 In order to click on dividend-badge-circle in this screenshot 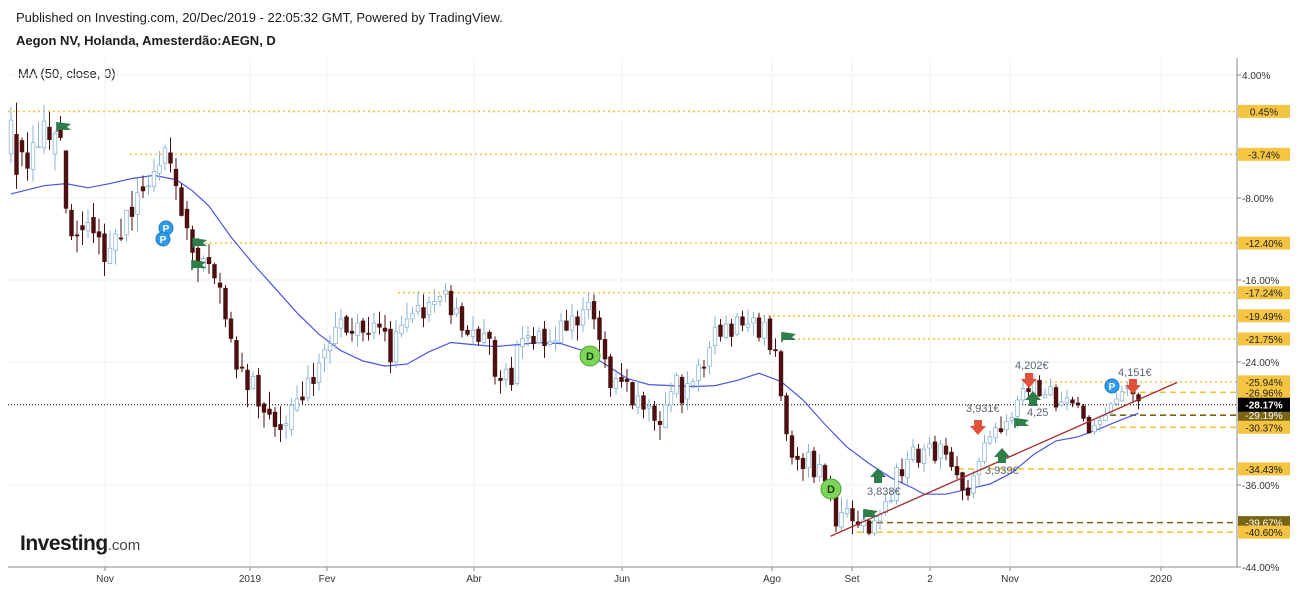, I will do `click(831, 489)`.